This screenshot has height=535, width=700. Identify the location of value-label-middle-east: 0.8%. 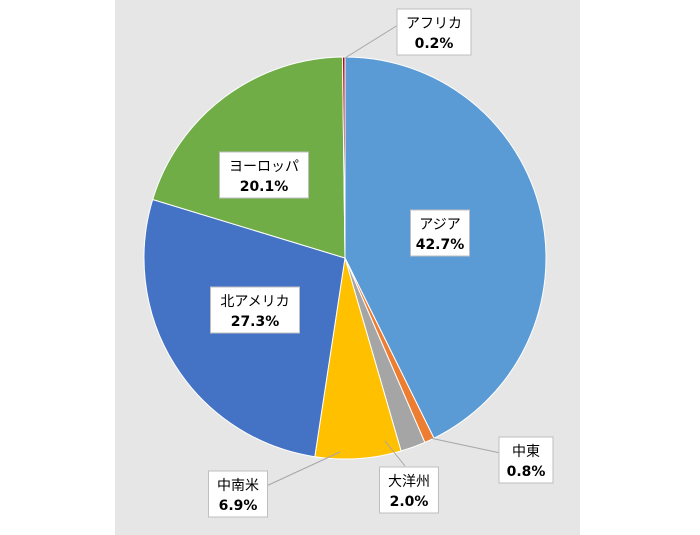
(526, 472).